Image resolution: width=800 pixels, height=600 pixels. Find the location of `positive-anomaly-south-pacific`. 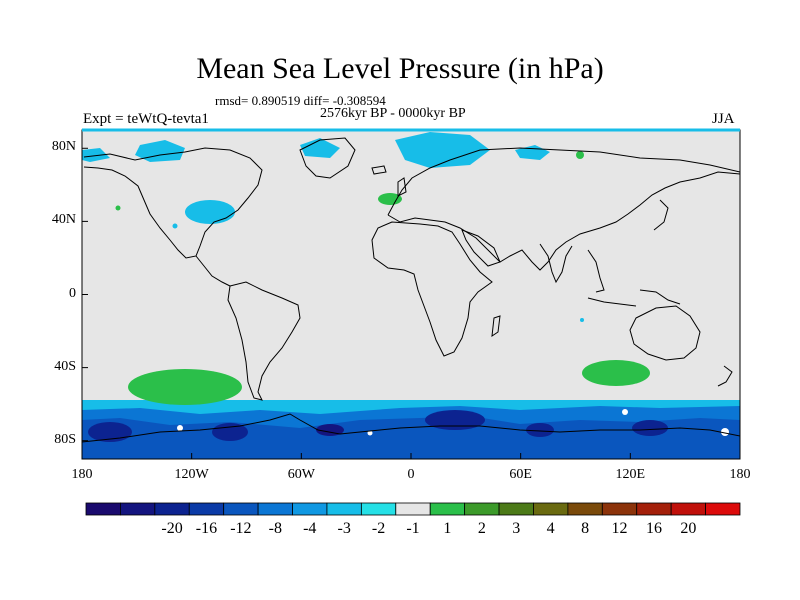

positive-anomaly-south-pacific is located at coordinates (185, 387).